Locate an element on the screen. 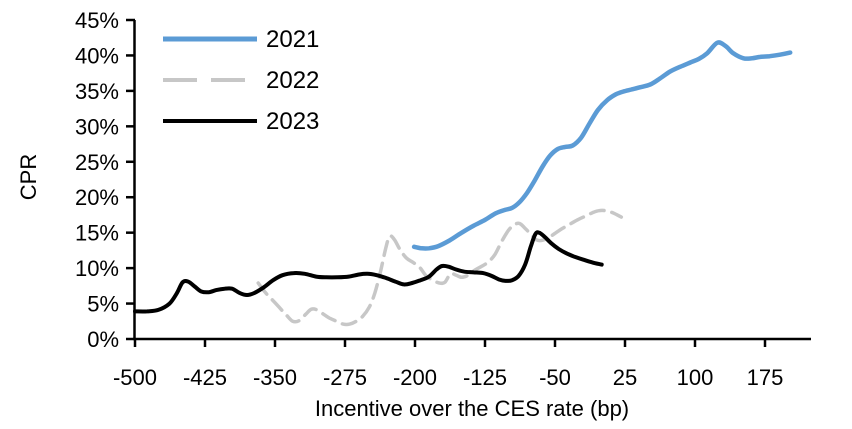  y-tick-label: 10% is located at coordinates (97, 268).